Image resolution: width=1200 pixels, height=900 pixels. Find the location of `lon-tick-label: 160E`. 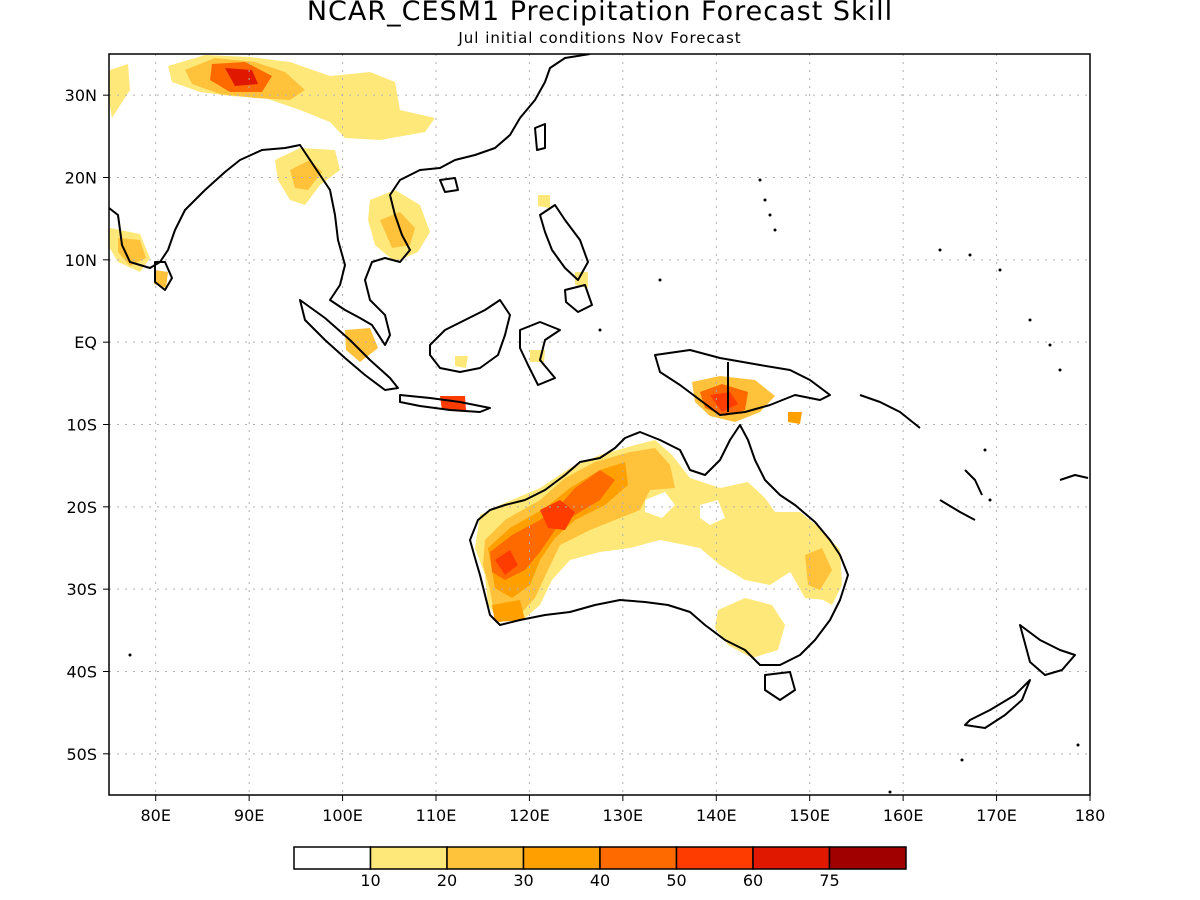

lon-tick-label: 160E is located at coordinates (903, 815).